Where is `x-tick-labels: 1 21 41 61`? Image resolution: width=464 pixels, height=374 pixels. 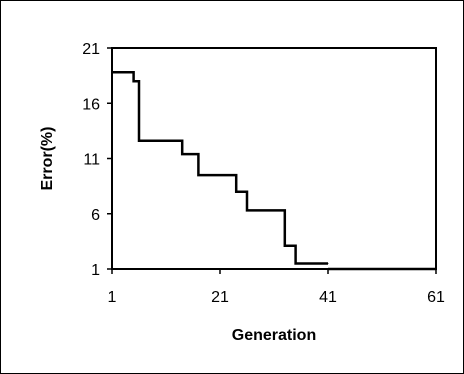
x-tick-labels: 1 21 41 61 is located at coordinates (276, 297).